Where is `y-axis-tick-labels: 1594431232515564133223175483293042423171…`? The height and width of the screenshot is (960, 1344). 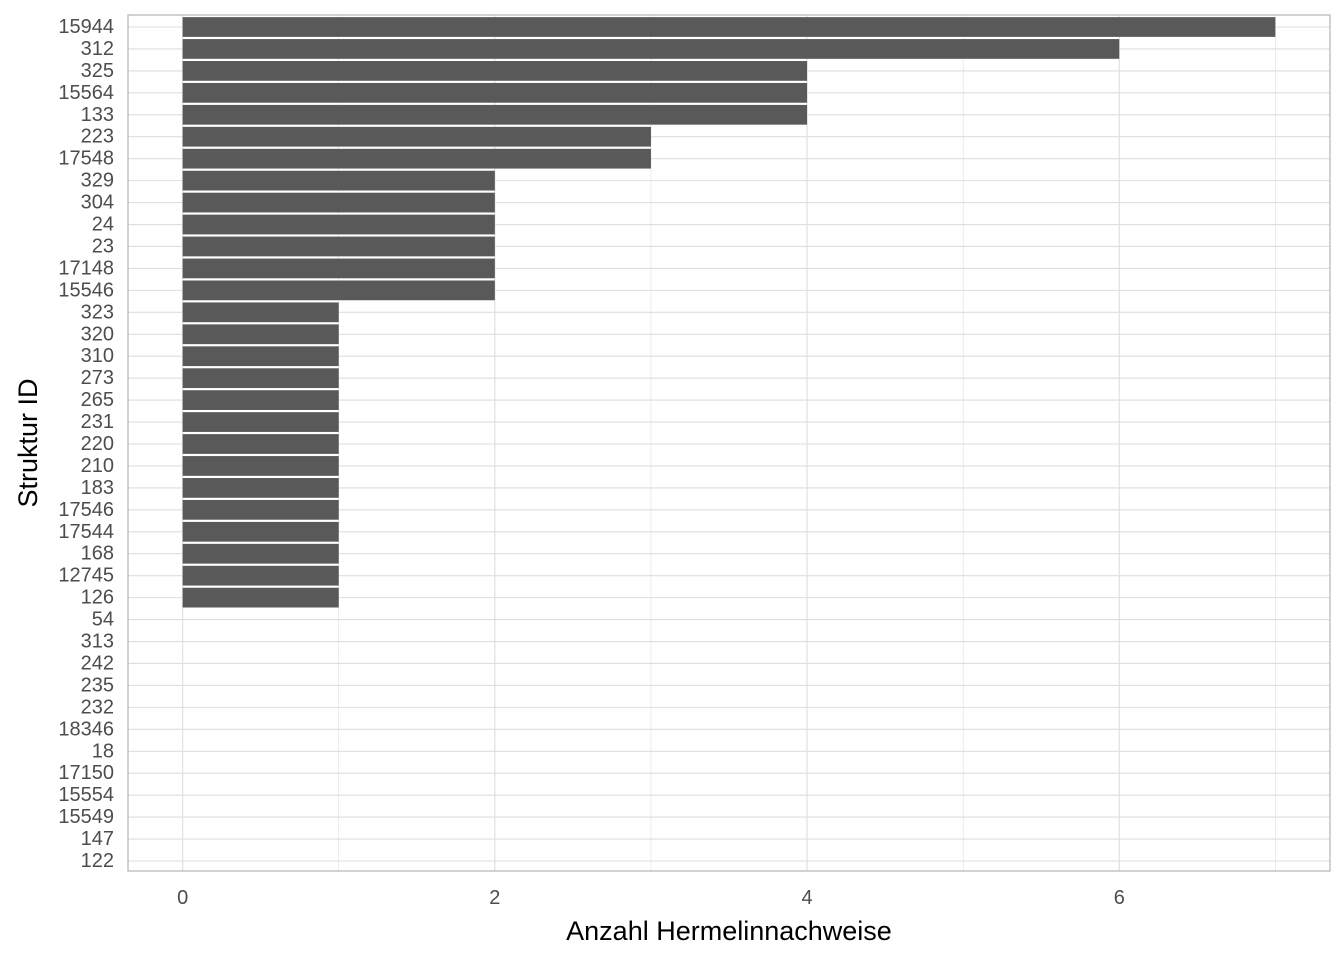
y-axis-tick-labels: 1594431232515564133223175483293042423171… is located at coordinates (86, 444).